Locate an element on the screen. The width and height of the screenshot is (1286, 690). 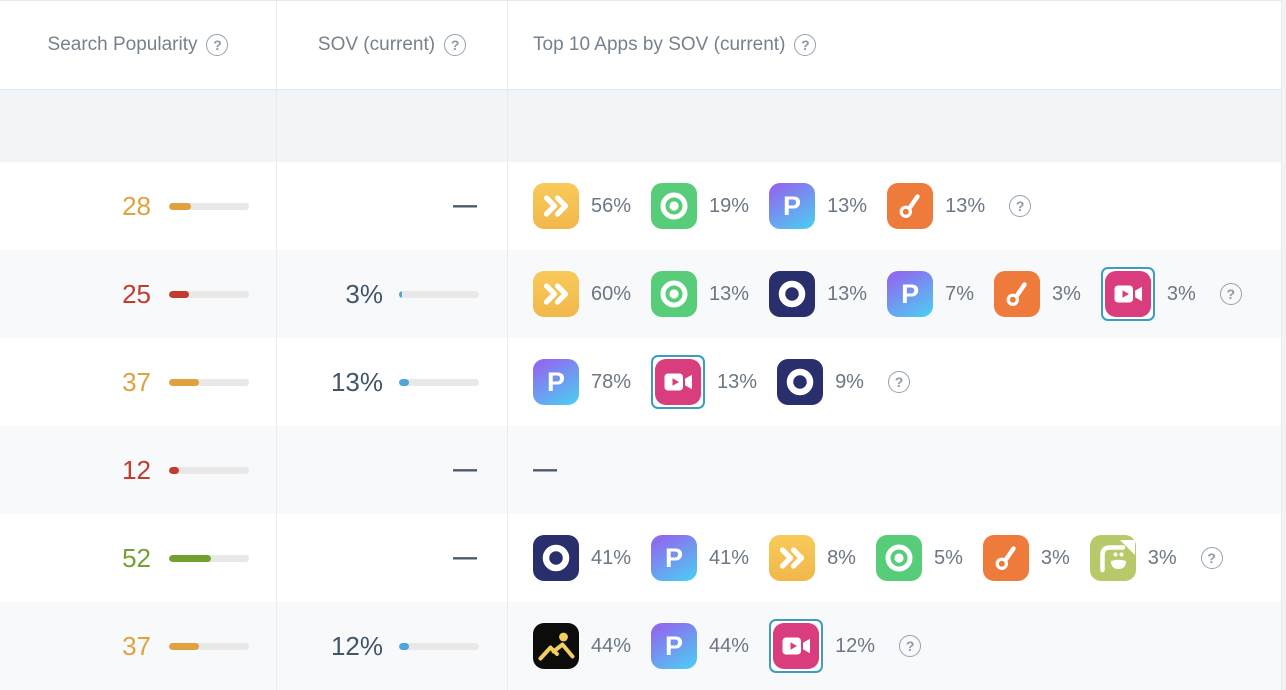
popularity-value: 37 is located at coordinates (136, 381).